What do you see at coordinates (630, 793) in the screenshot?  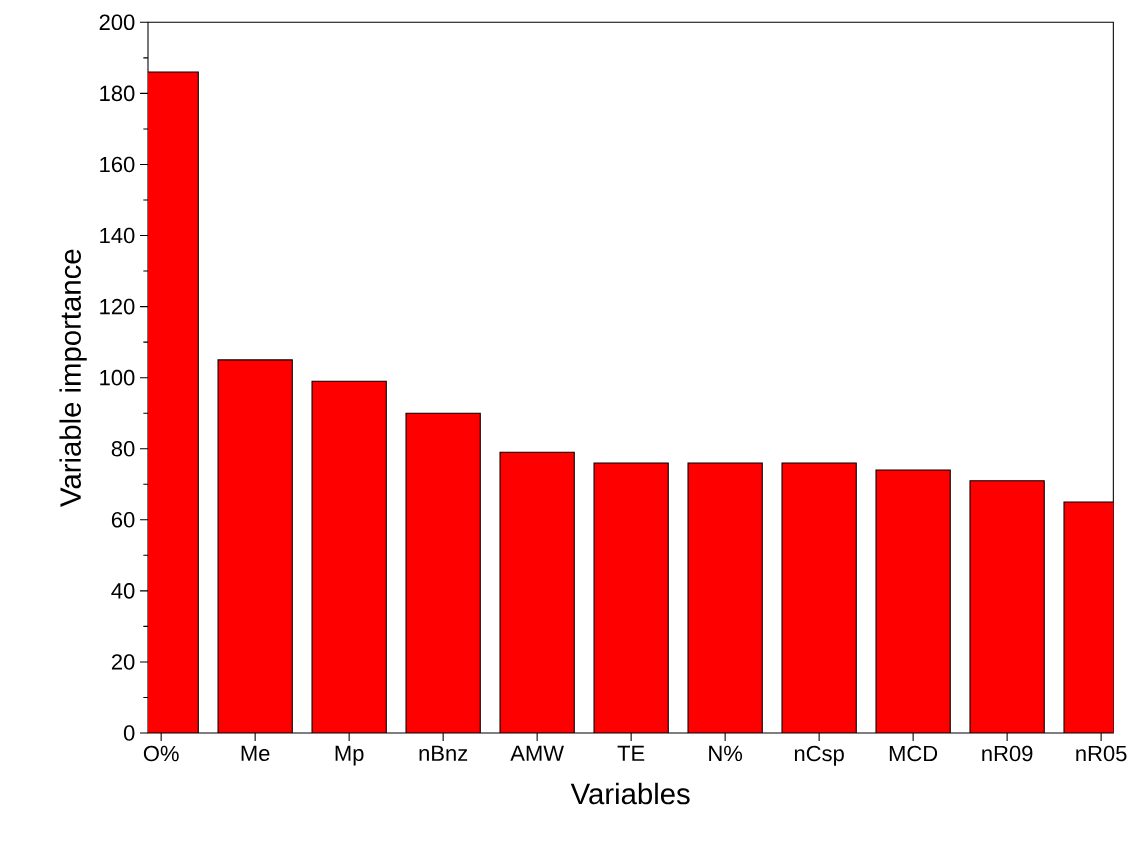 I see `x-axis-title: Variables` at bounding box center [630, 793].